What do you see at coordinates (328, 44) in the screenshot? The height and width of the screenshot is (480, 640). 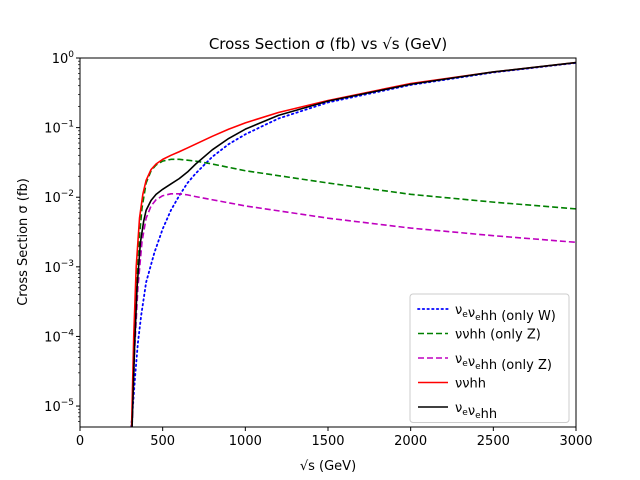 I see `chart-title: Cross Section σ (fb) vs √s (GeV)` at bounding box center [328, 44].